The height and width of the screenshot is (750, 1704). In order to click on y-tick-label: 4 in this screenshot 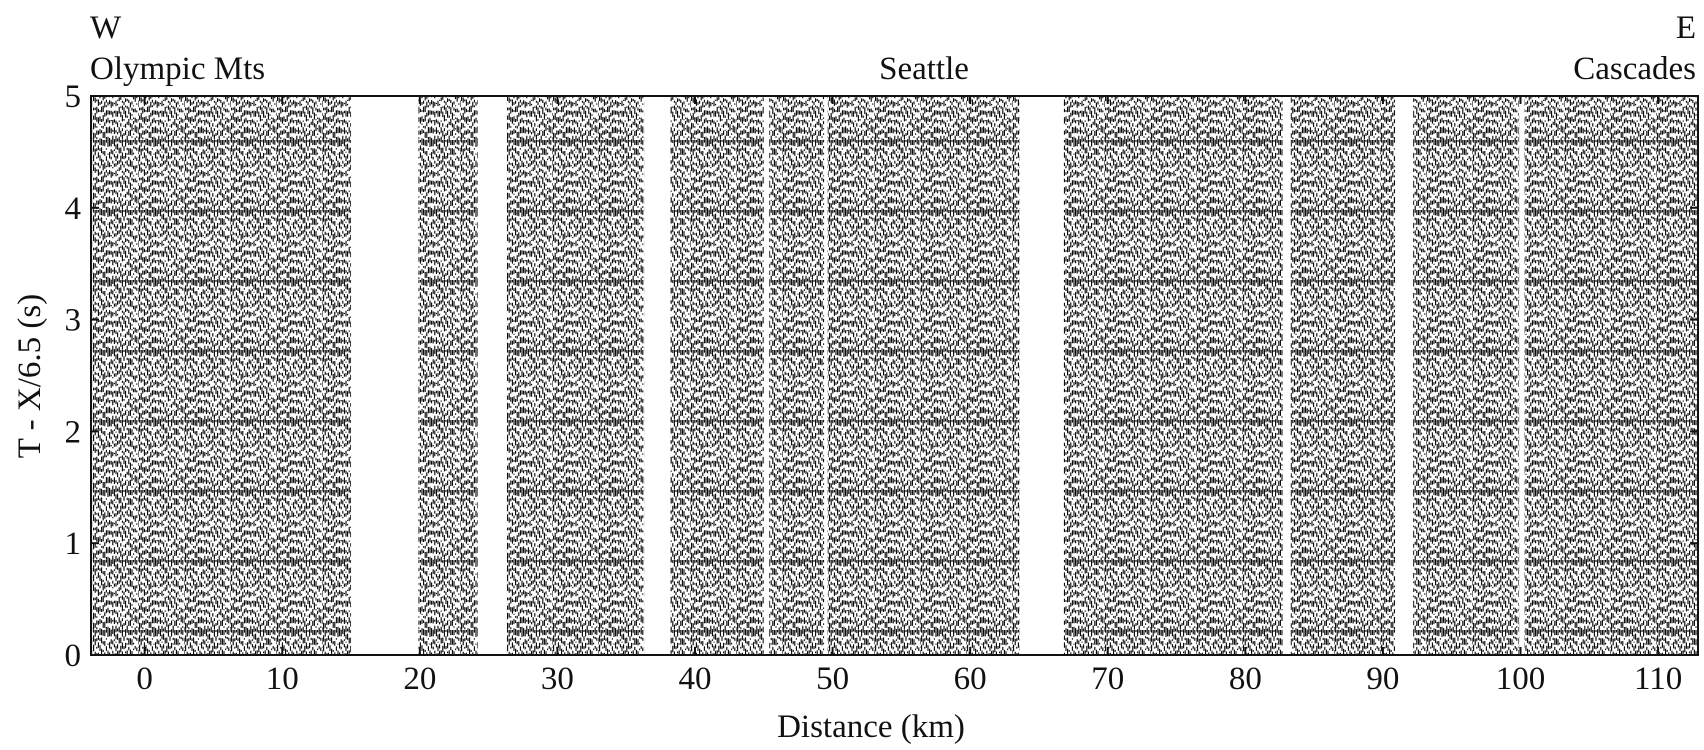, I will do `click(73, 209)`.